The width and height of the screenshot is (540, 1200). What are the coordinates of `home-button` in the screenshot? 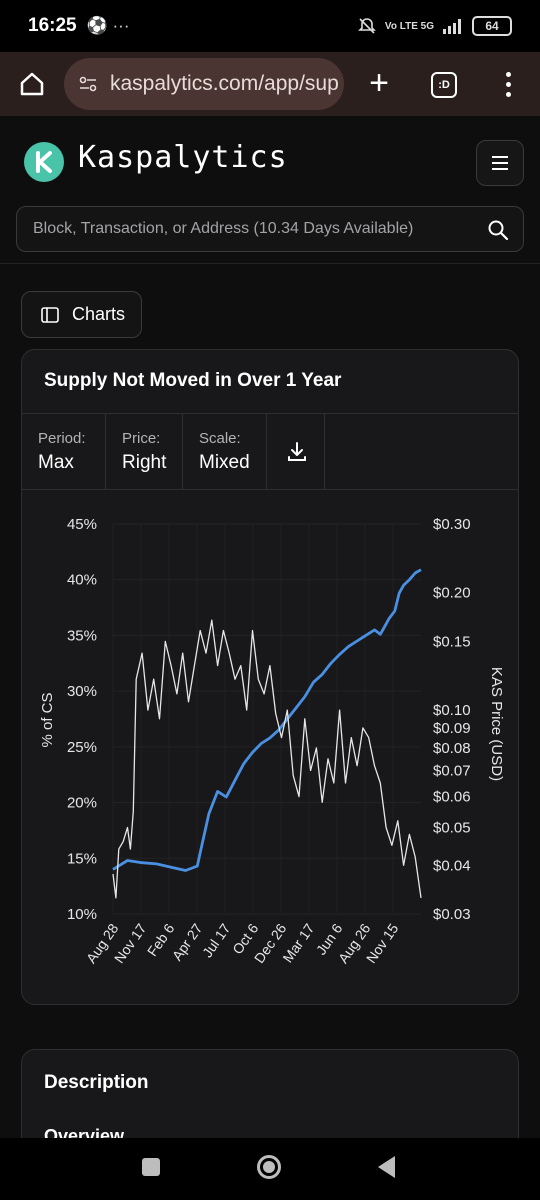 It's located at (32, 84).